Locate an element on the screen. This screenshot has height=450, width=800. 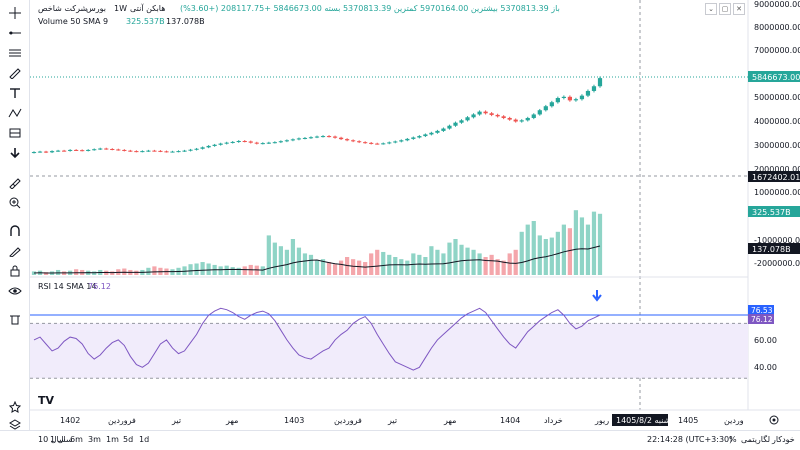
range-10y: سال 10 is located at coordinates (52, 439).